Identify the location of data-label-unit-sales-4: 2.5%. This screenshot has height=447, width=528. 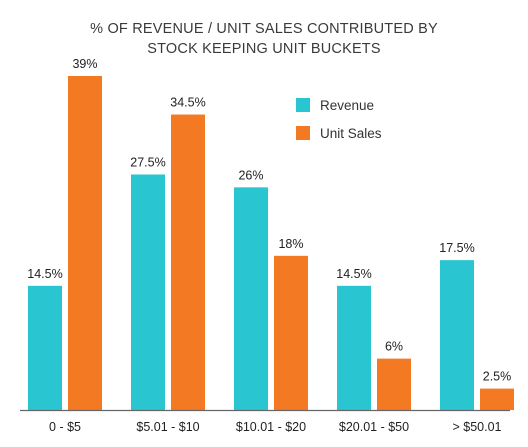
(497, 377).